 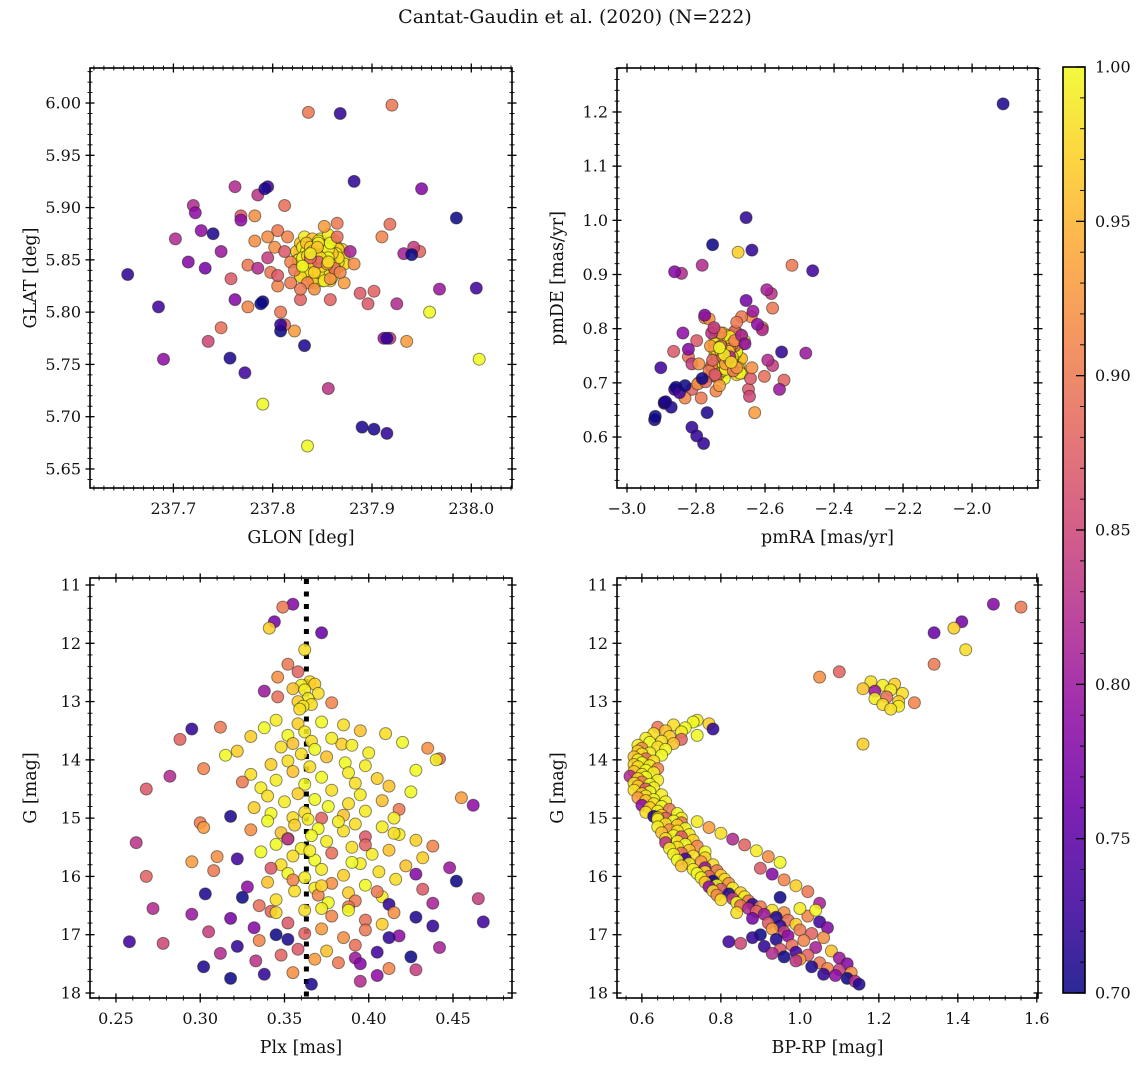 I want to click on y-tick-label: 17, so click(x=71, y=934).